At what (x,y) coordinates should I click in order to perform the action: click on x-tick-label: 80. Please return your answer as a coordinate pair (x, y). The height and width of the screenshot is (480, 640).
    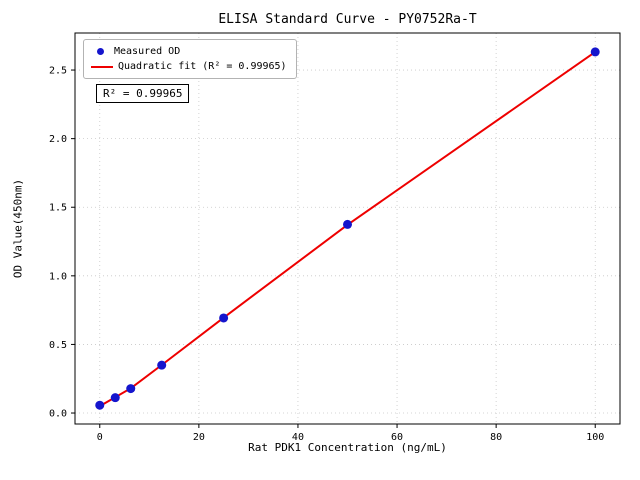
    Looking at the image, I should click on (496, 437).